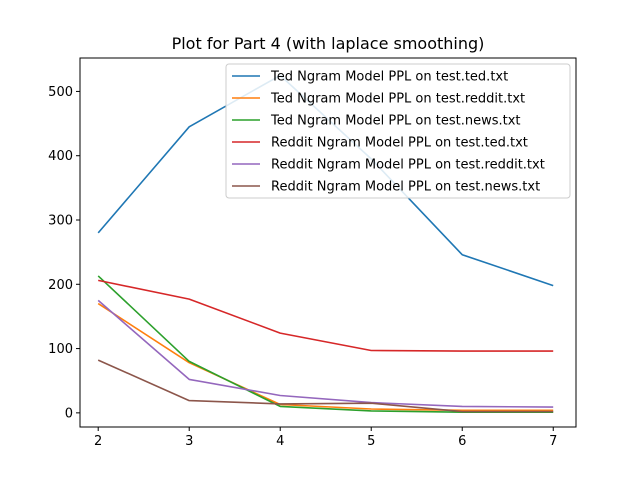  I want to click on legend-entry: Ted Ngram Model PPL on test.news.txt, so click(395, 121).